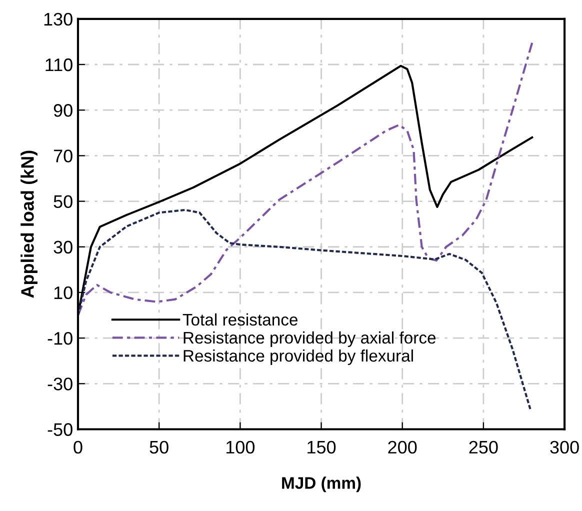 The height and width of the screenshot is (511, 582). Describe the element at coordinates (63, 293) in the screenshot. I see `y-tick-label: 10` at that location.